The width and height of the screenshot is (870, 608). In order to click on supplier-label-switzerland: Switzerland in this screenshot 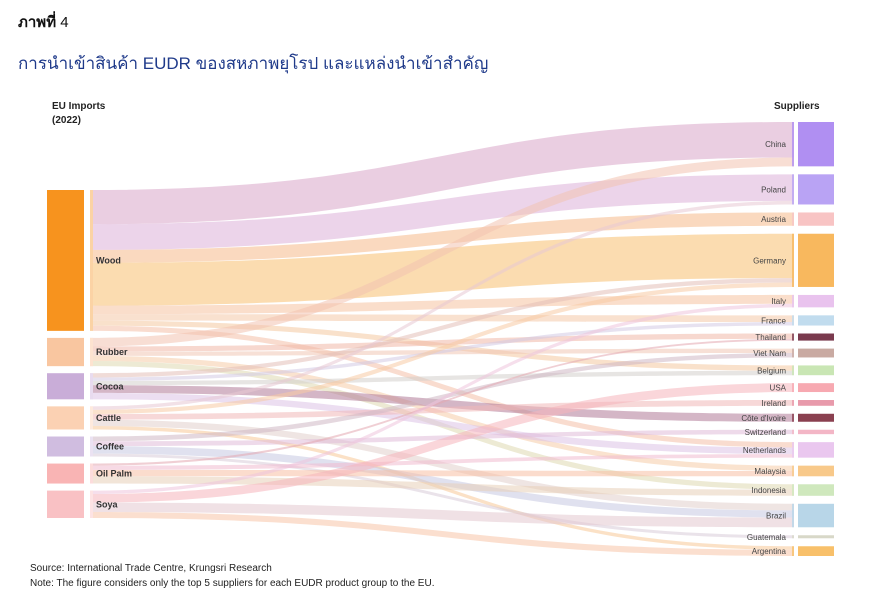, I will do `click(765, 432)`.